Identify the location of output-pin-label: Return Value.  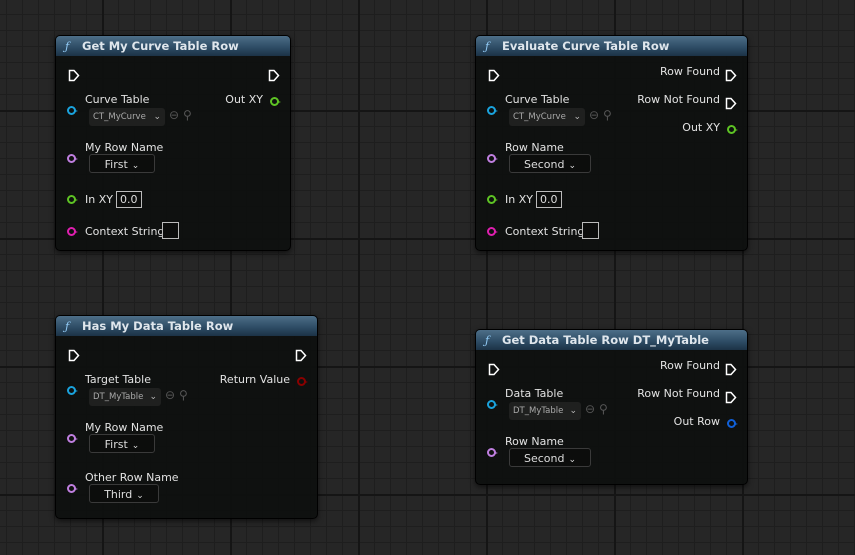
(254, 379).